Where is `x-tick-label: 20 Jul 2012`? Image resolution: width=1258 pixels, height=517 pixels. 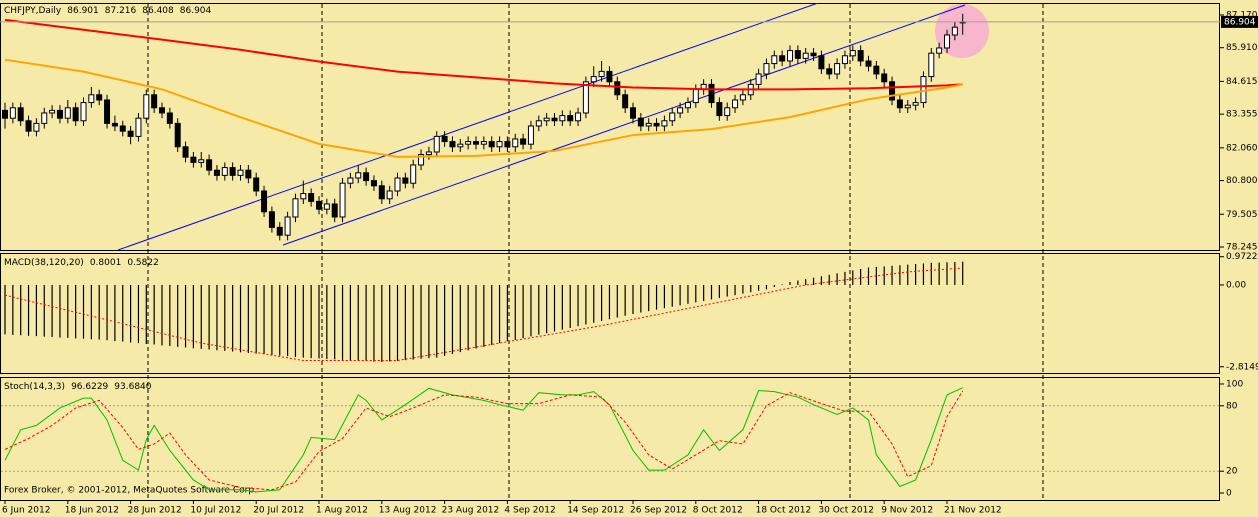 x-tick-label: 20 Jul 2012 is located at coordinates (278, 511).